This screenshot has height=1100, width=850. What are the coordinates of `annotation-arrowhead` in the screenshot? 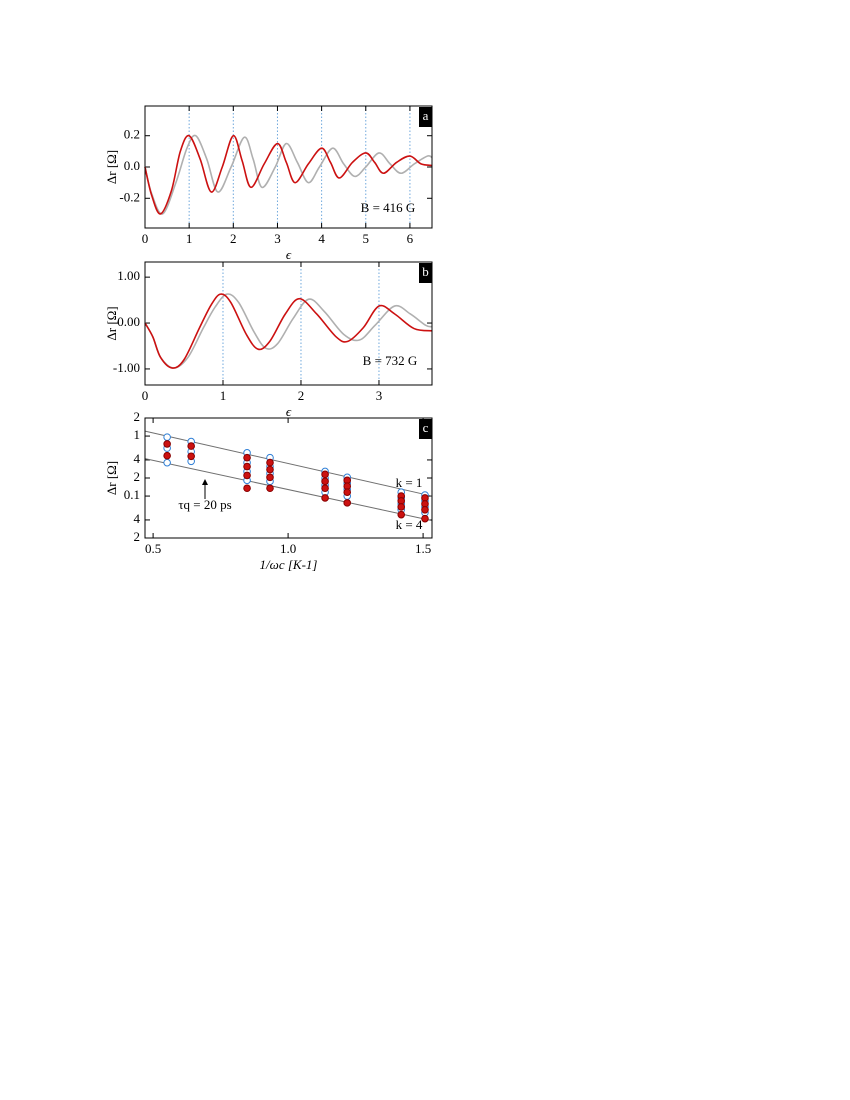 It's located at (205, 482).